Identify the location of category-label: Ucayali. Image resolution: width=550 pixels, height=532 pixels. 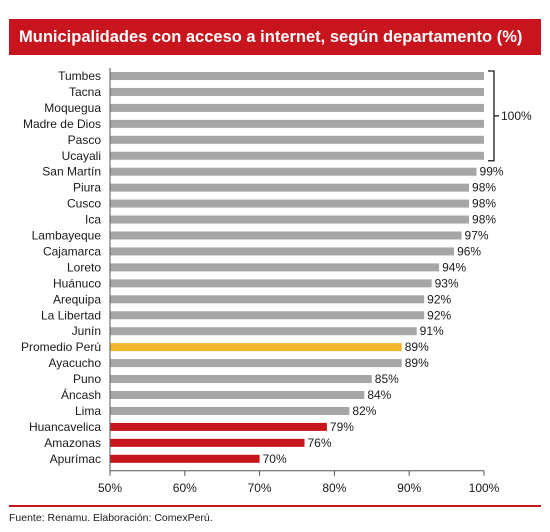
(81, 156).